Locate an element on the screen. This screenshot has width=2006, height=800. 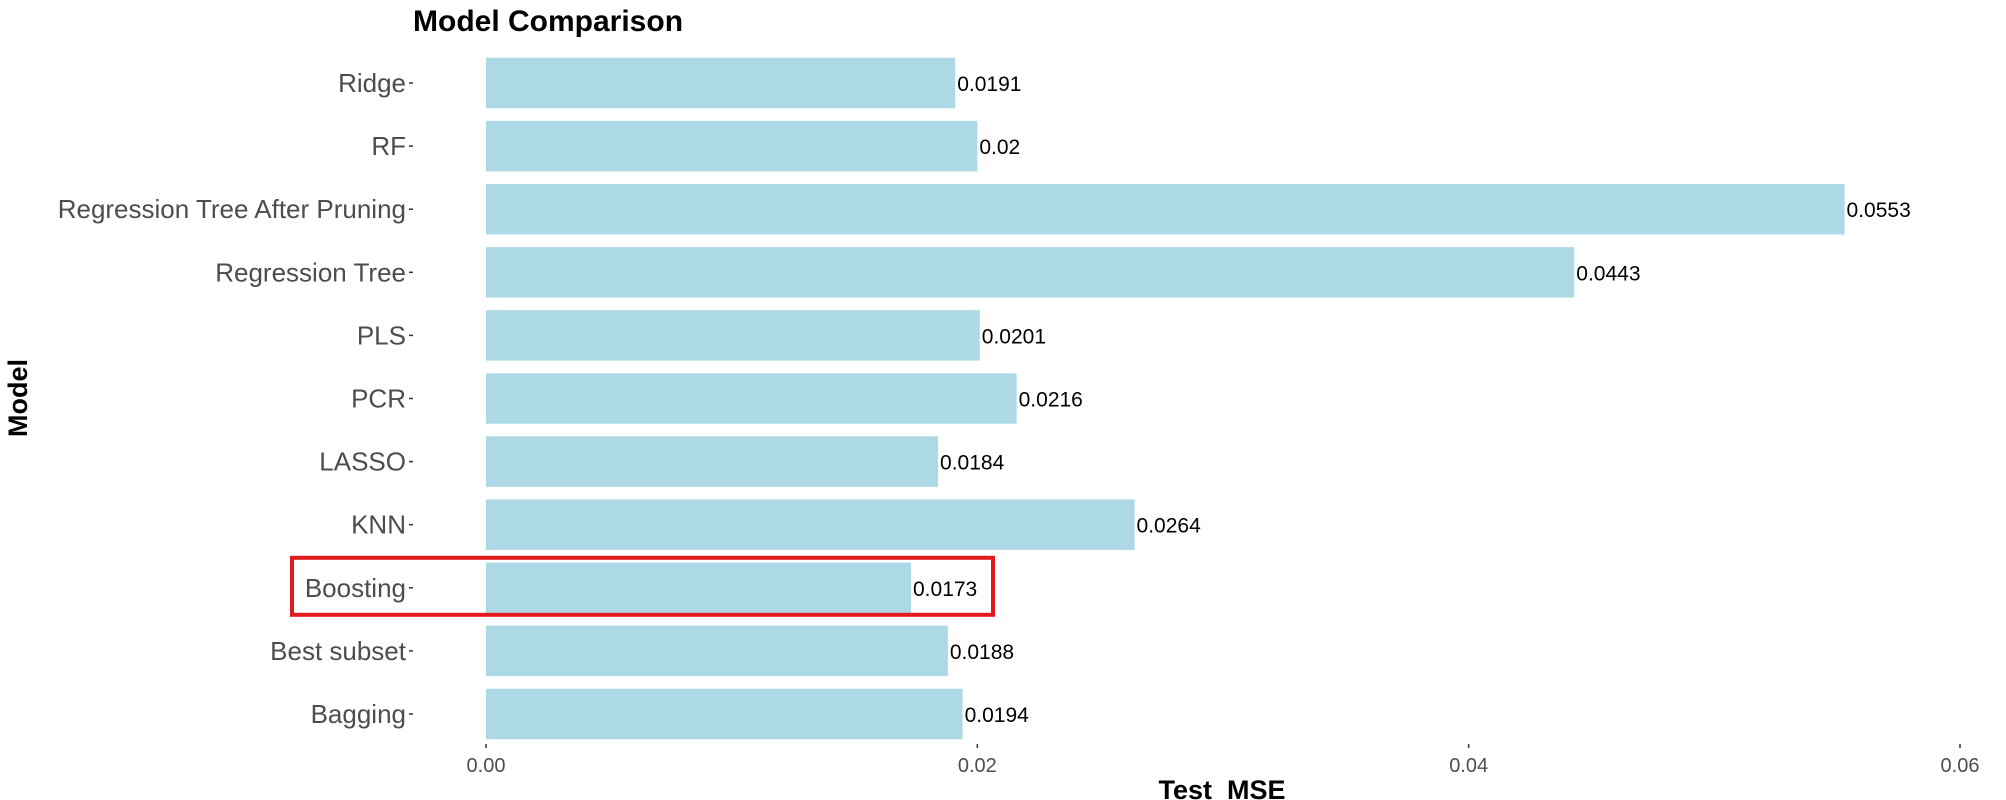
bar-rf is located at coordinates (732, 146).